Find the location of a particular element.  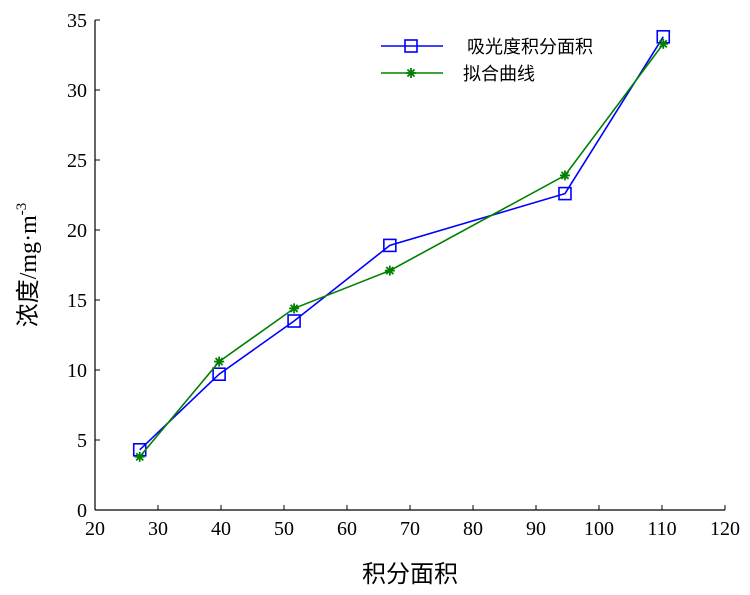

legend-item: 吸光度积分面积 is located at coordinates (487, 47).